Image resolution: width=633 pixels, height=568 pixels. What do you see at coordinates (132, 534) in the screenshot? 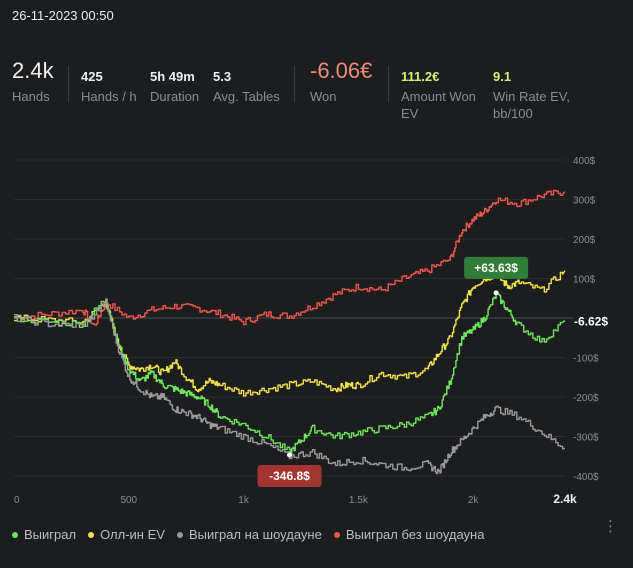
I see `legend-label: Олл-ин EV` at bounding box center [132, 534].